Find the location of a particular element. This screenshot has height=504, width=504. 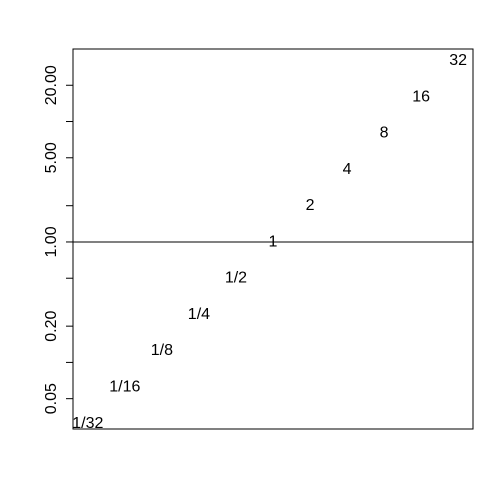

y-tick-label: 0.20 is located at coordinates (51, 325).